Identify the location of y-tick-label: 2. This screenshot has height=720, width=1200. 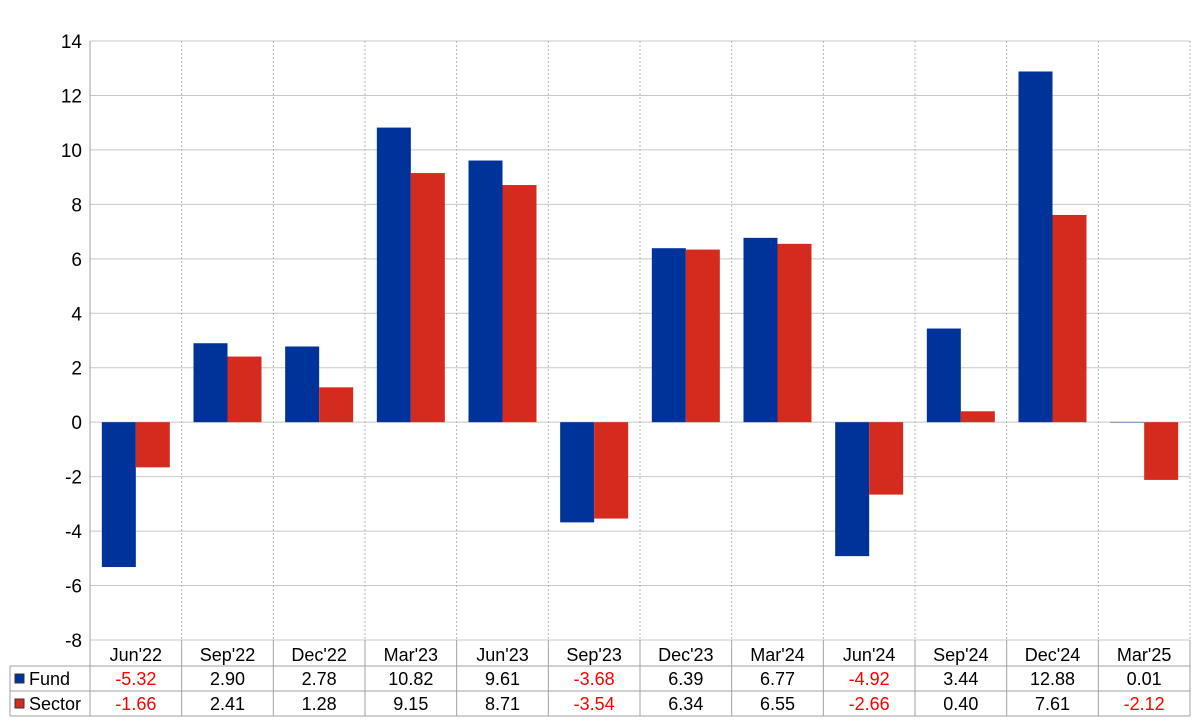
(76, 369).